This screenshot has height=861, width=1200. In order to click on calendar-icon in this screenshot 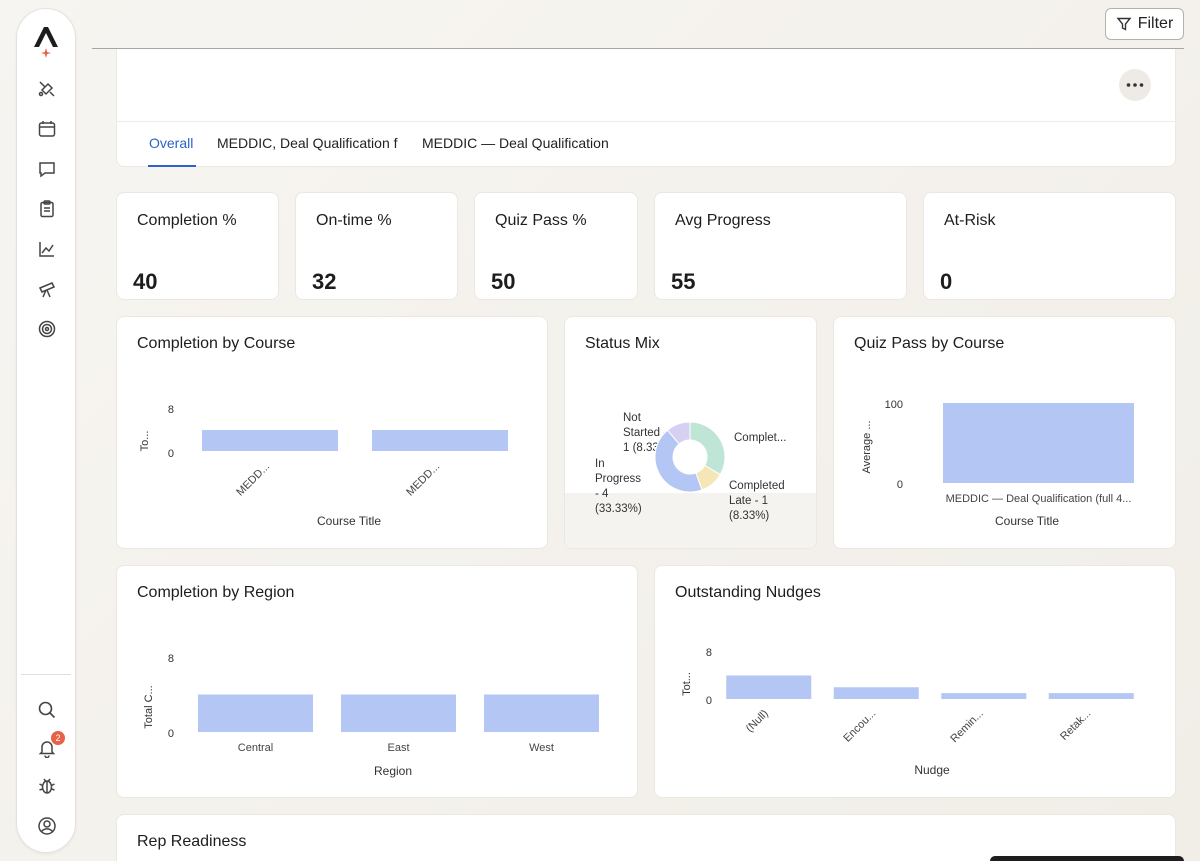, I will do `click(47, 129)`.